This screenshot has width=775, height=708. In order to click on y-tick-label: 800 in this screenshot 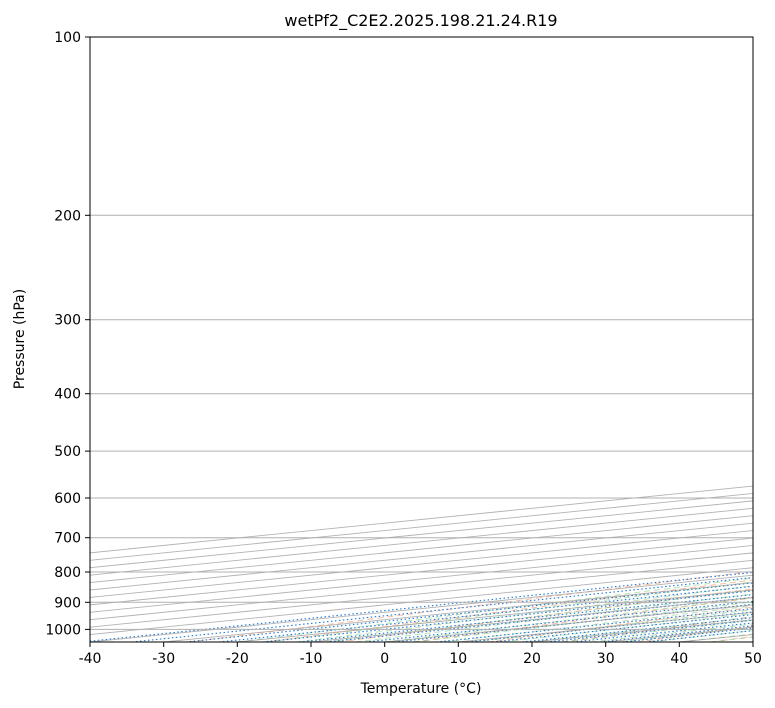, I will do `click(67, 573)`.